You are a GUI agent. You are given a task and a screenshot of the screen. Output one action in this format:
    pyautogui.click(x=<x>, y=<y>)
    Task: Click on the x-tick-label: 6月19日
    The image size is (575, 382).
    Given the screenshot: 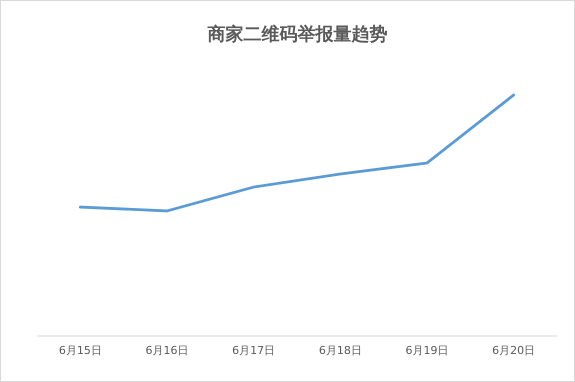 What is the action you would take?
    pyautogui.click(x=427, y=350)
    